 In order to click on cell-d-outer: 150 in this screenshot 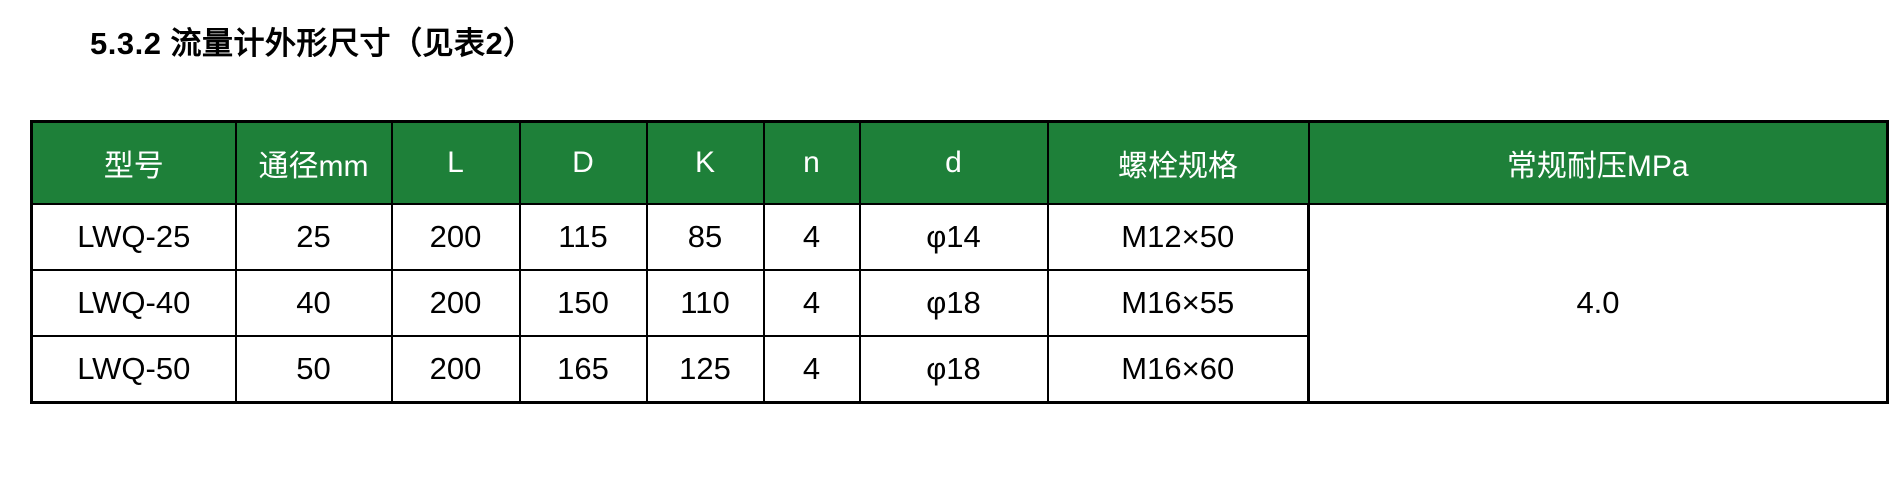, I will do `click(583, 303)`.